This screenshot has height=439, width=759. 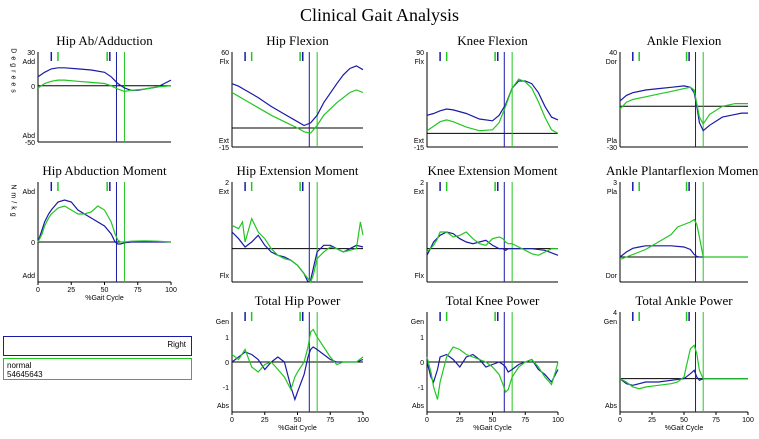 I want to click on y-axis-label: Degrees, so click(x=13, y=71).